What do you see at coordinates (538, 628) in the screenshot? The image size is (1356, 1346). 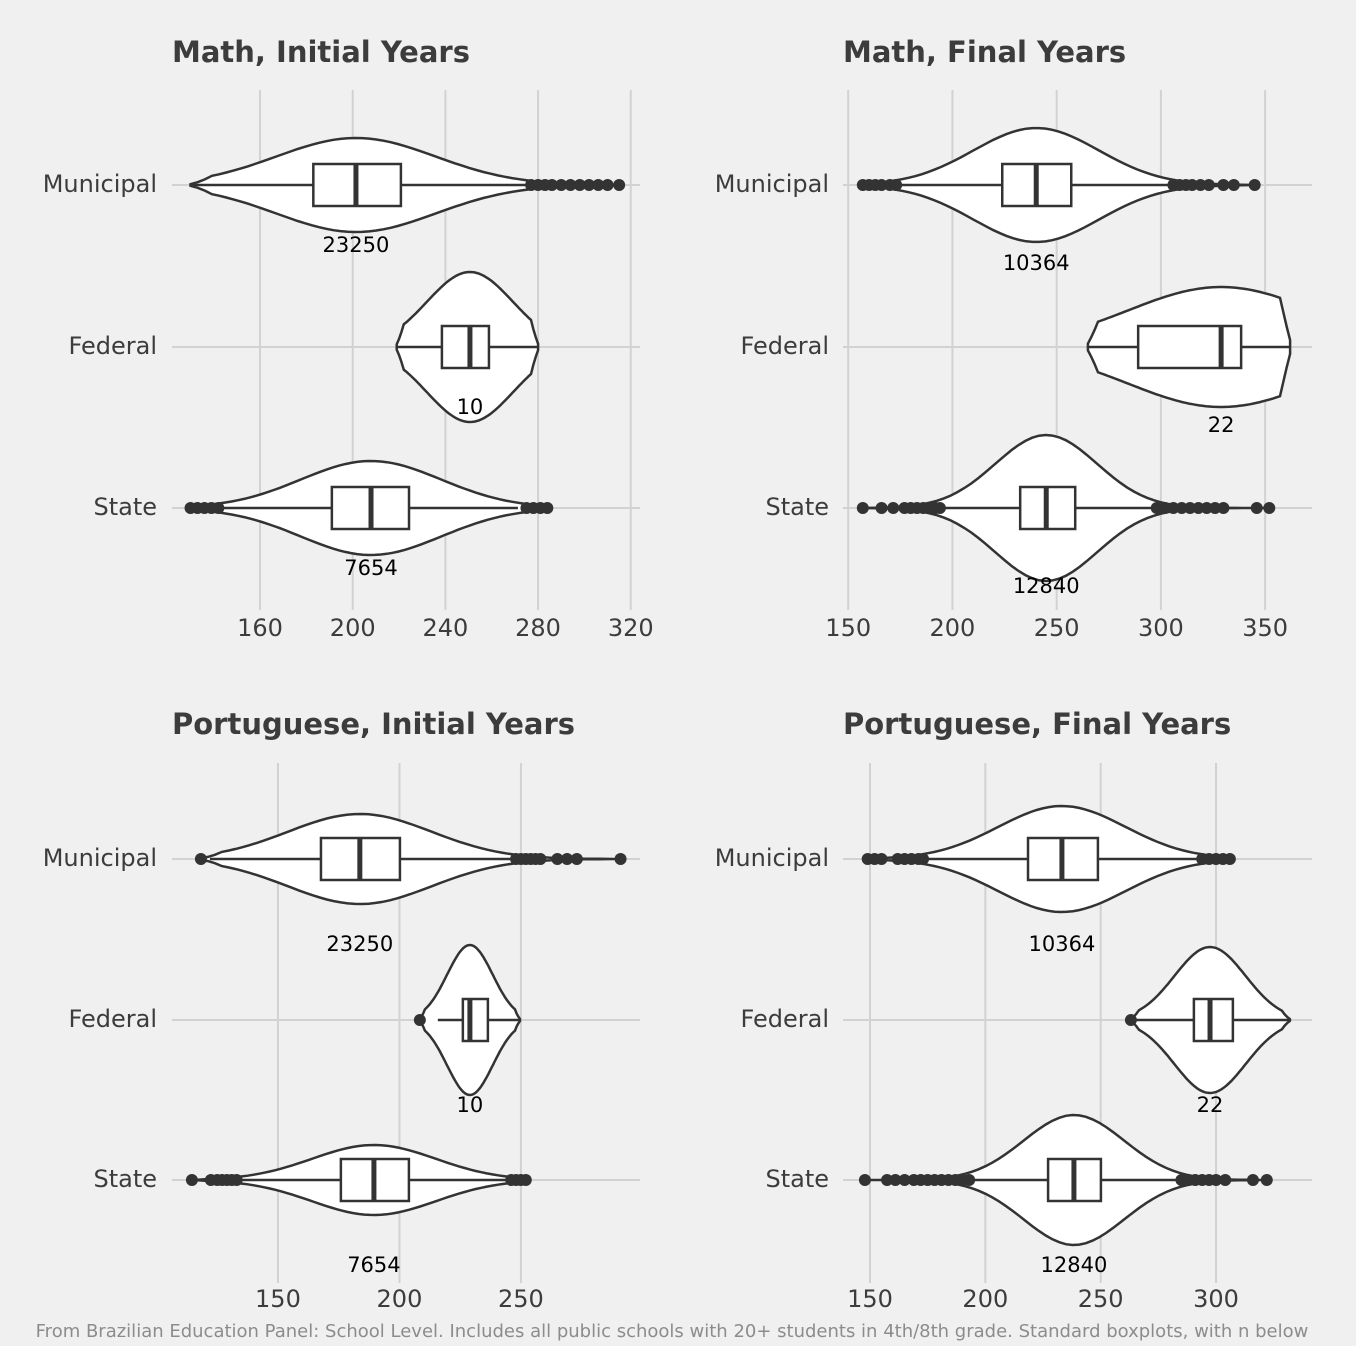 I see `x-tick-label: 280` at bounding box center [538, 628].